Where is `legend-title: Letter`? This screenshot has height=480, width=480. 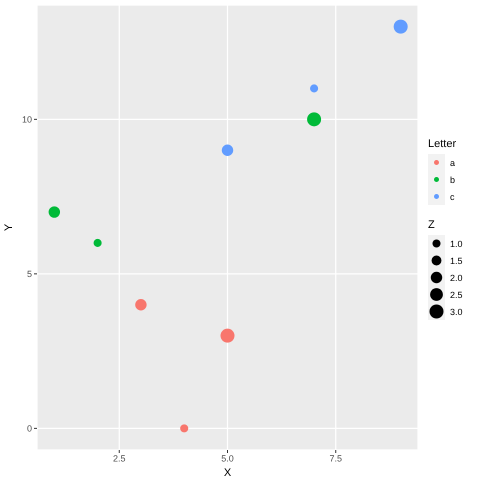
legend-title: Letter is located at coordinates (443, 144).